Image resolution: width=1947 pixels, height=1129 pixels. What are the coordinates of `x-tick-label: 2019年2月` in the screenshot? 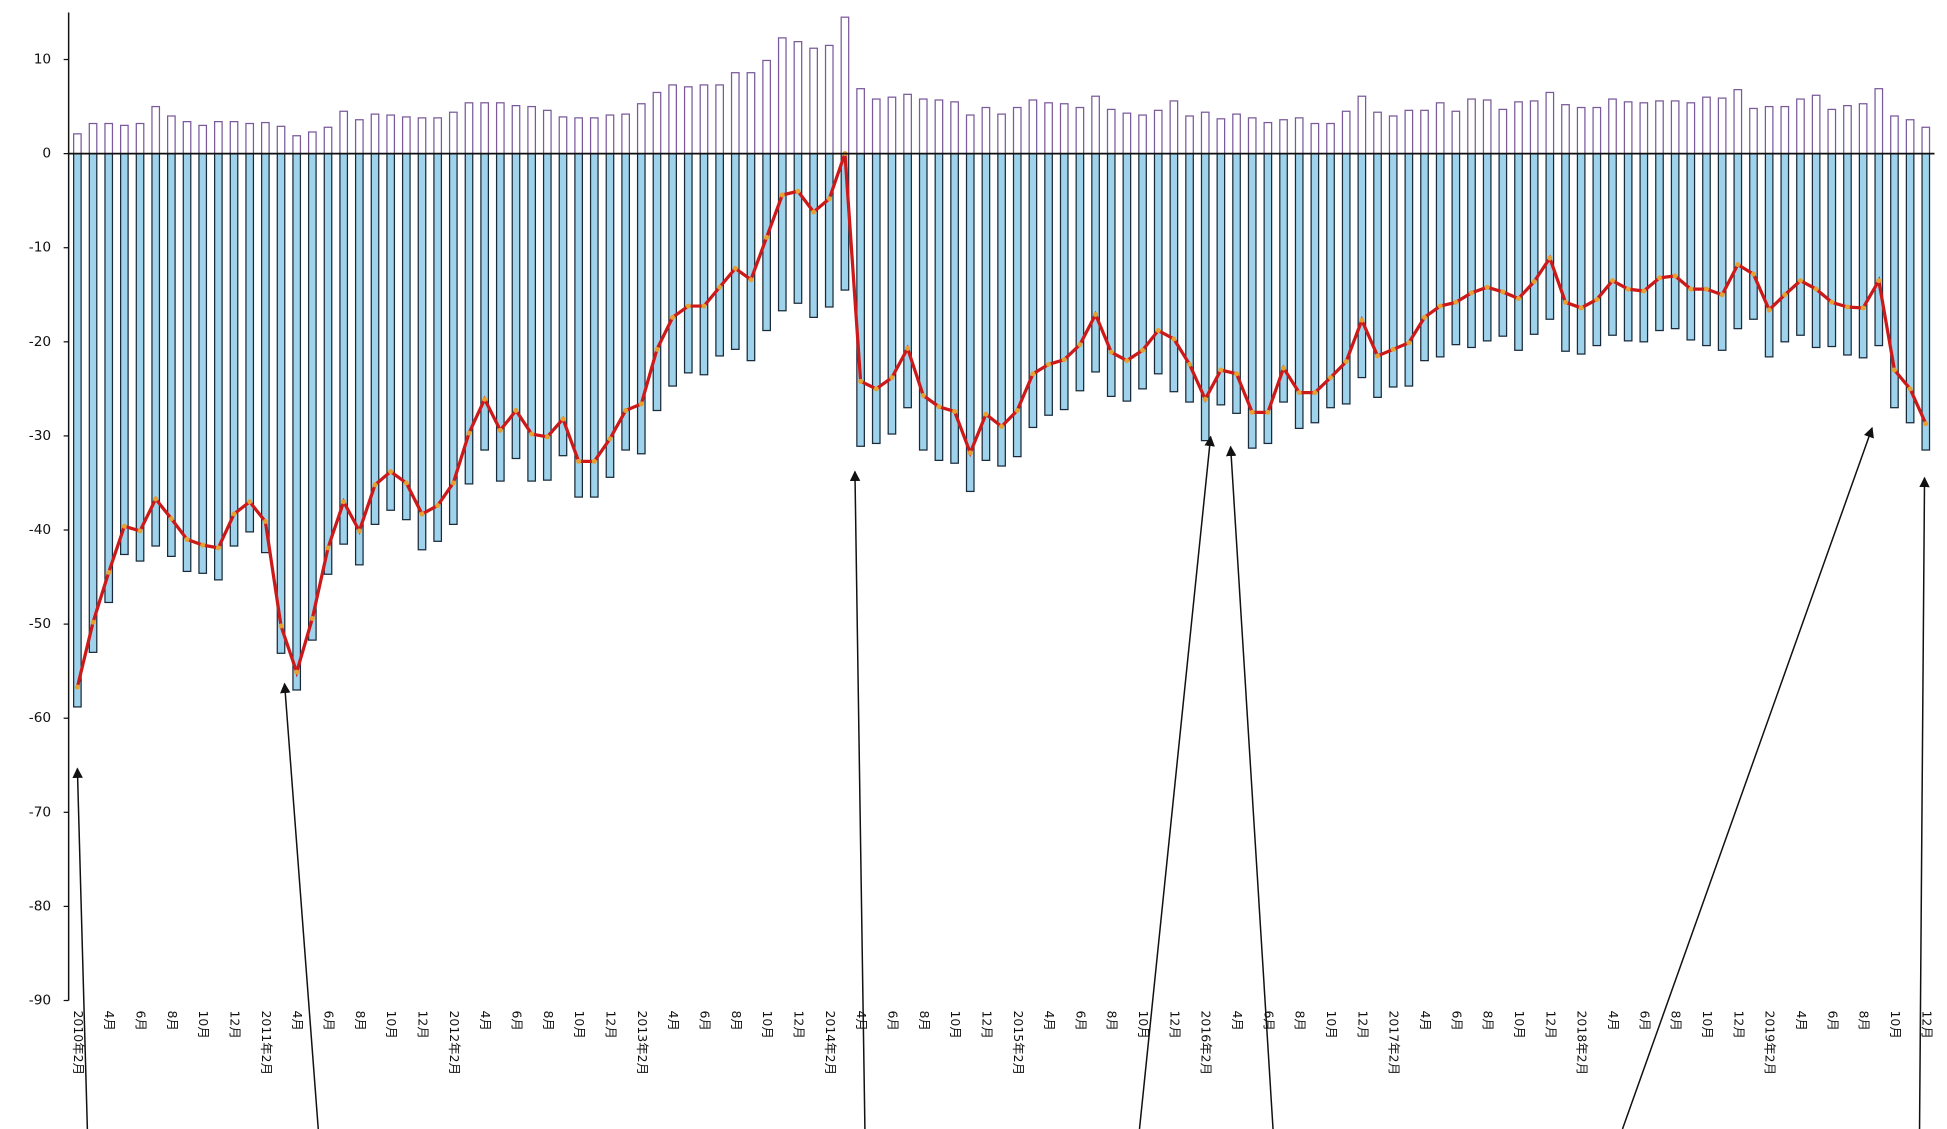 It's located at (1770, 1042).